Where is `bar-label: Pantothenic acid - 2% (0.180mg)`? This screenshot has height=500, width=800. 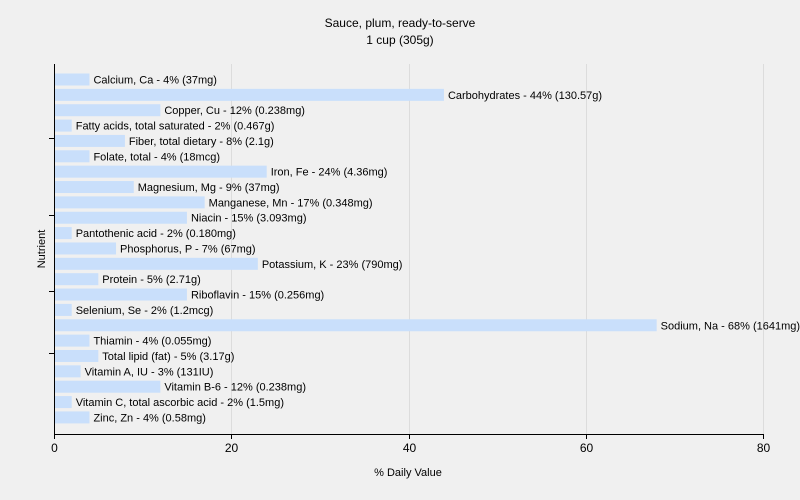
bar-label: Pantothenic acid - 2% (0.180mg) is located at coordinates (156, 234).